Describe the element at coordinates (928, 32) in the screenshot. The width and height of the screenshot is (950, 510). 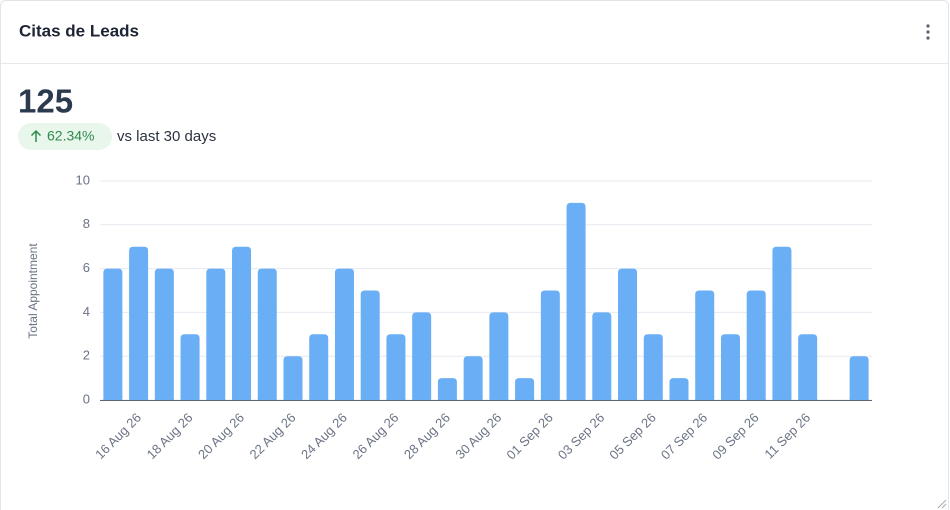
I see `menu-button` at that location.